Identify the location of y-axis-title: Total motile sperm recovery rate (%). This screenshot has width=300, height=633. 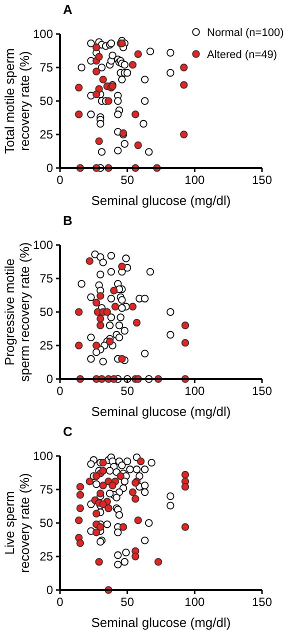
(17, 101).